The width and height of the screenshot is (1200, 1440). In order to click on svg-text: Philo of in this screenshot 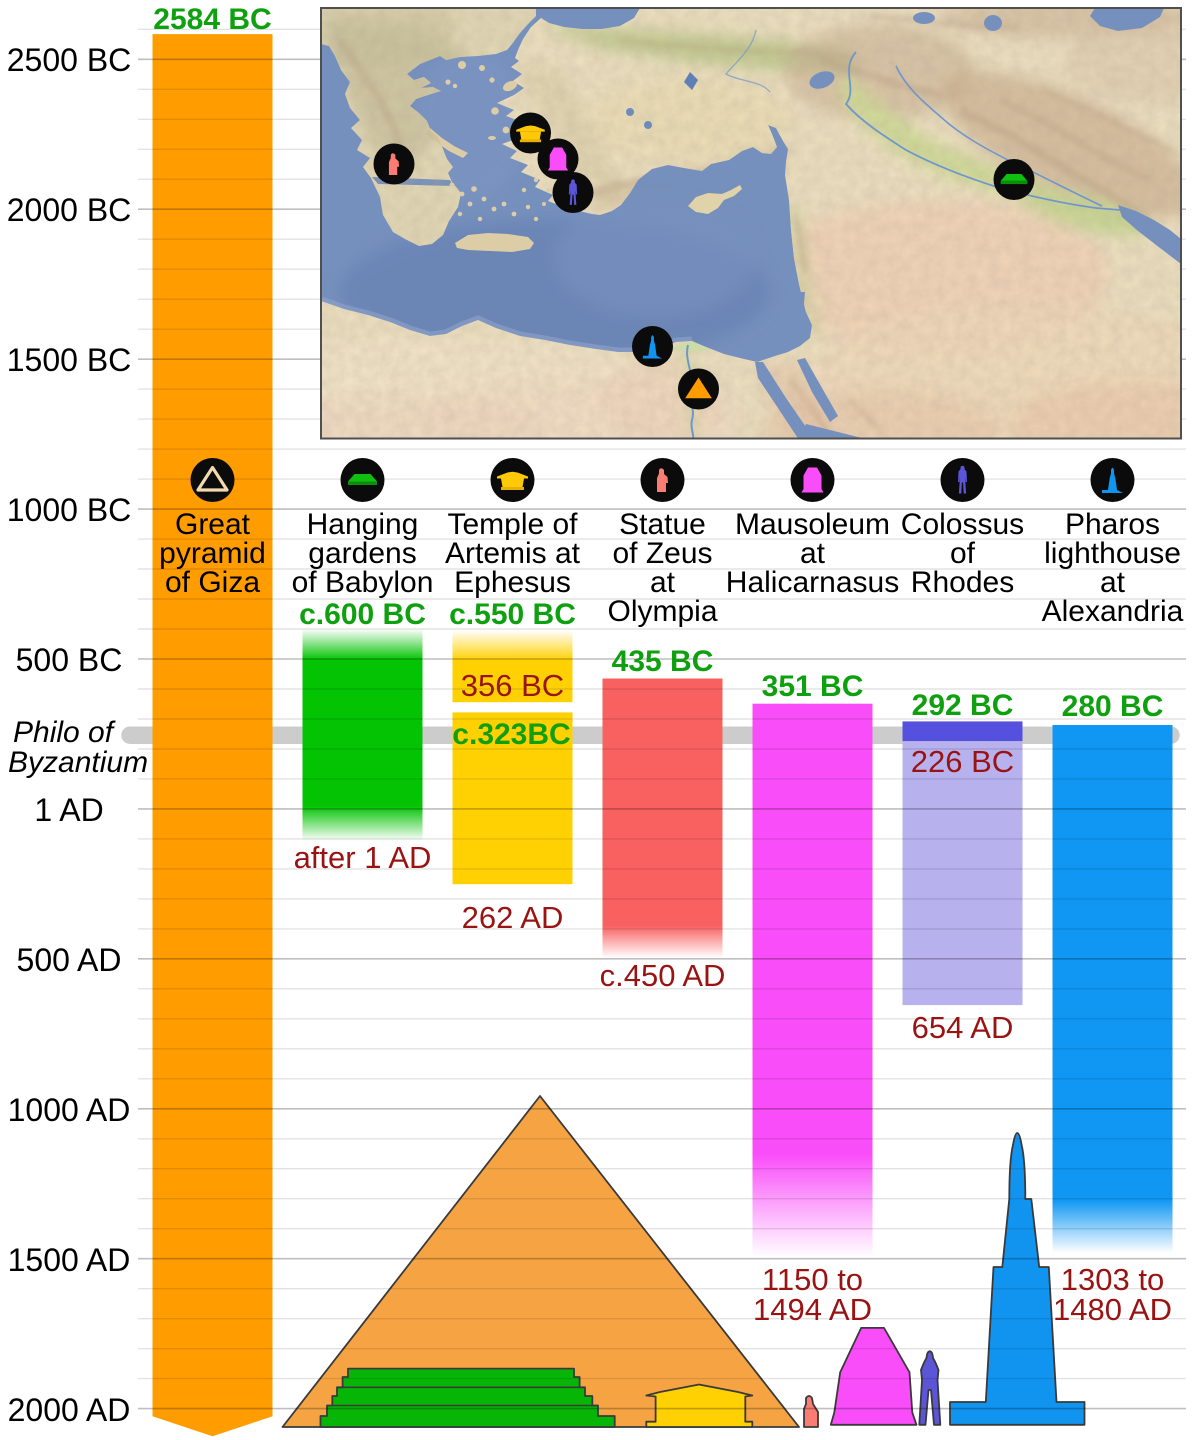, I will do `click(64, 732)`.